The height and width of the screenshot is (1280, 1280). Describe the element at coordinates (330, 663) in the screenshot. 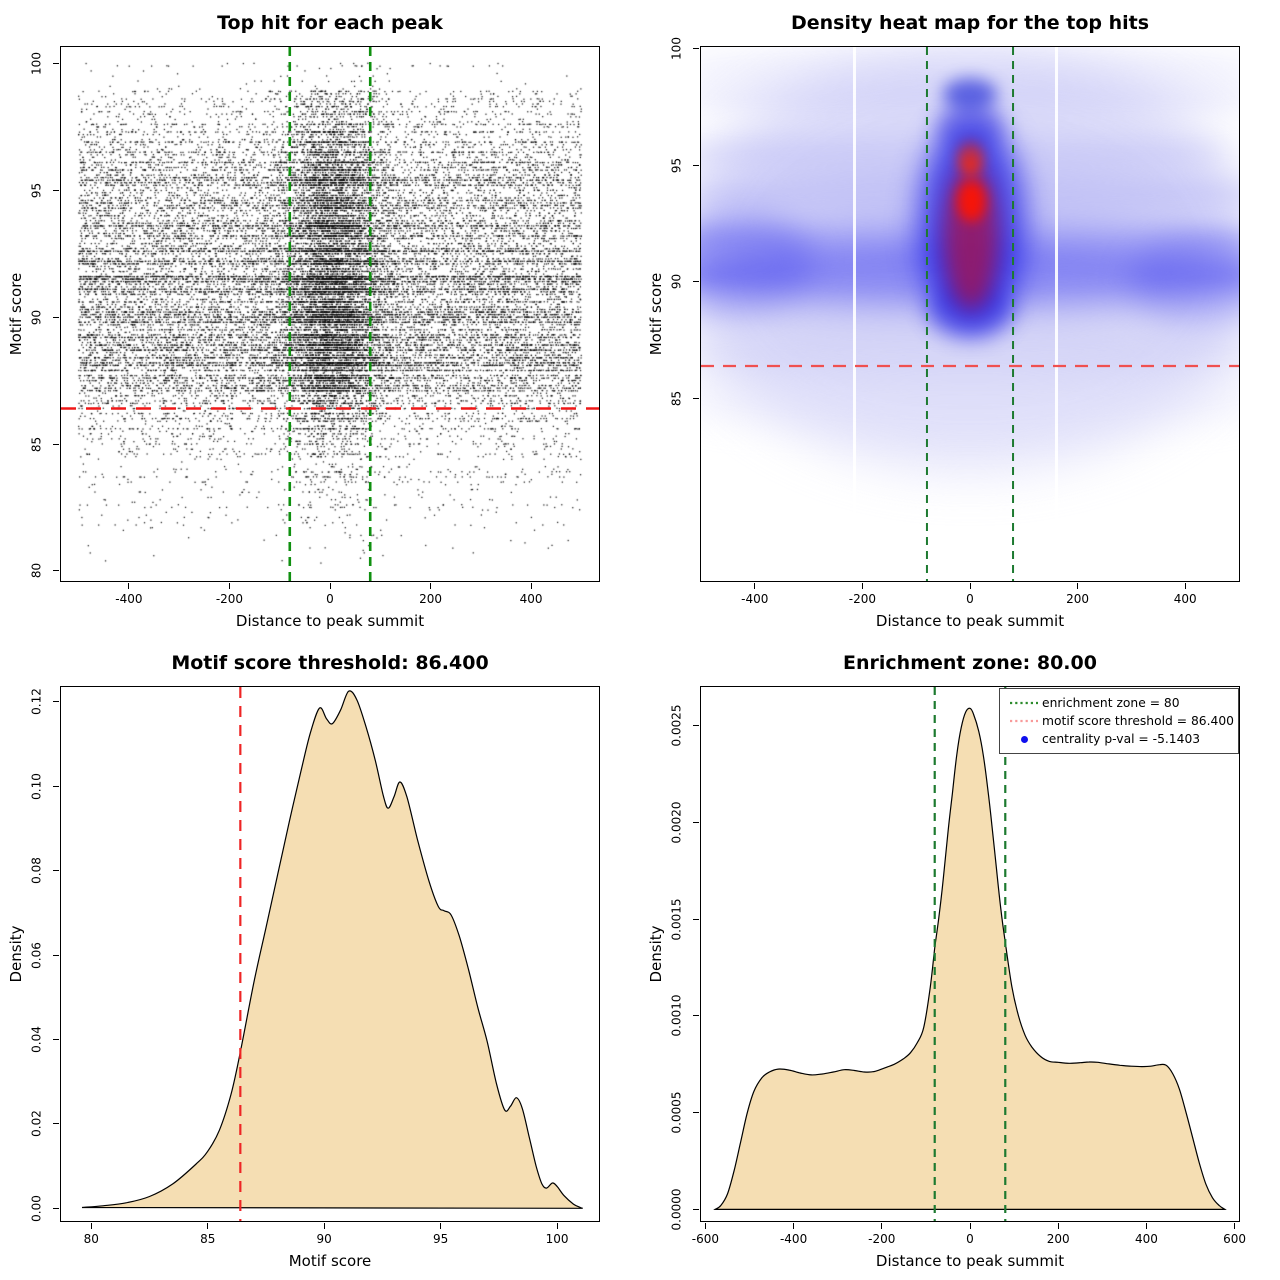

I see `panel-title: Motif score threshold: 86.400` at that location.